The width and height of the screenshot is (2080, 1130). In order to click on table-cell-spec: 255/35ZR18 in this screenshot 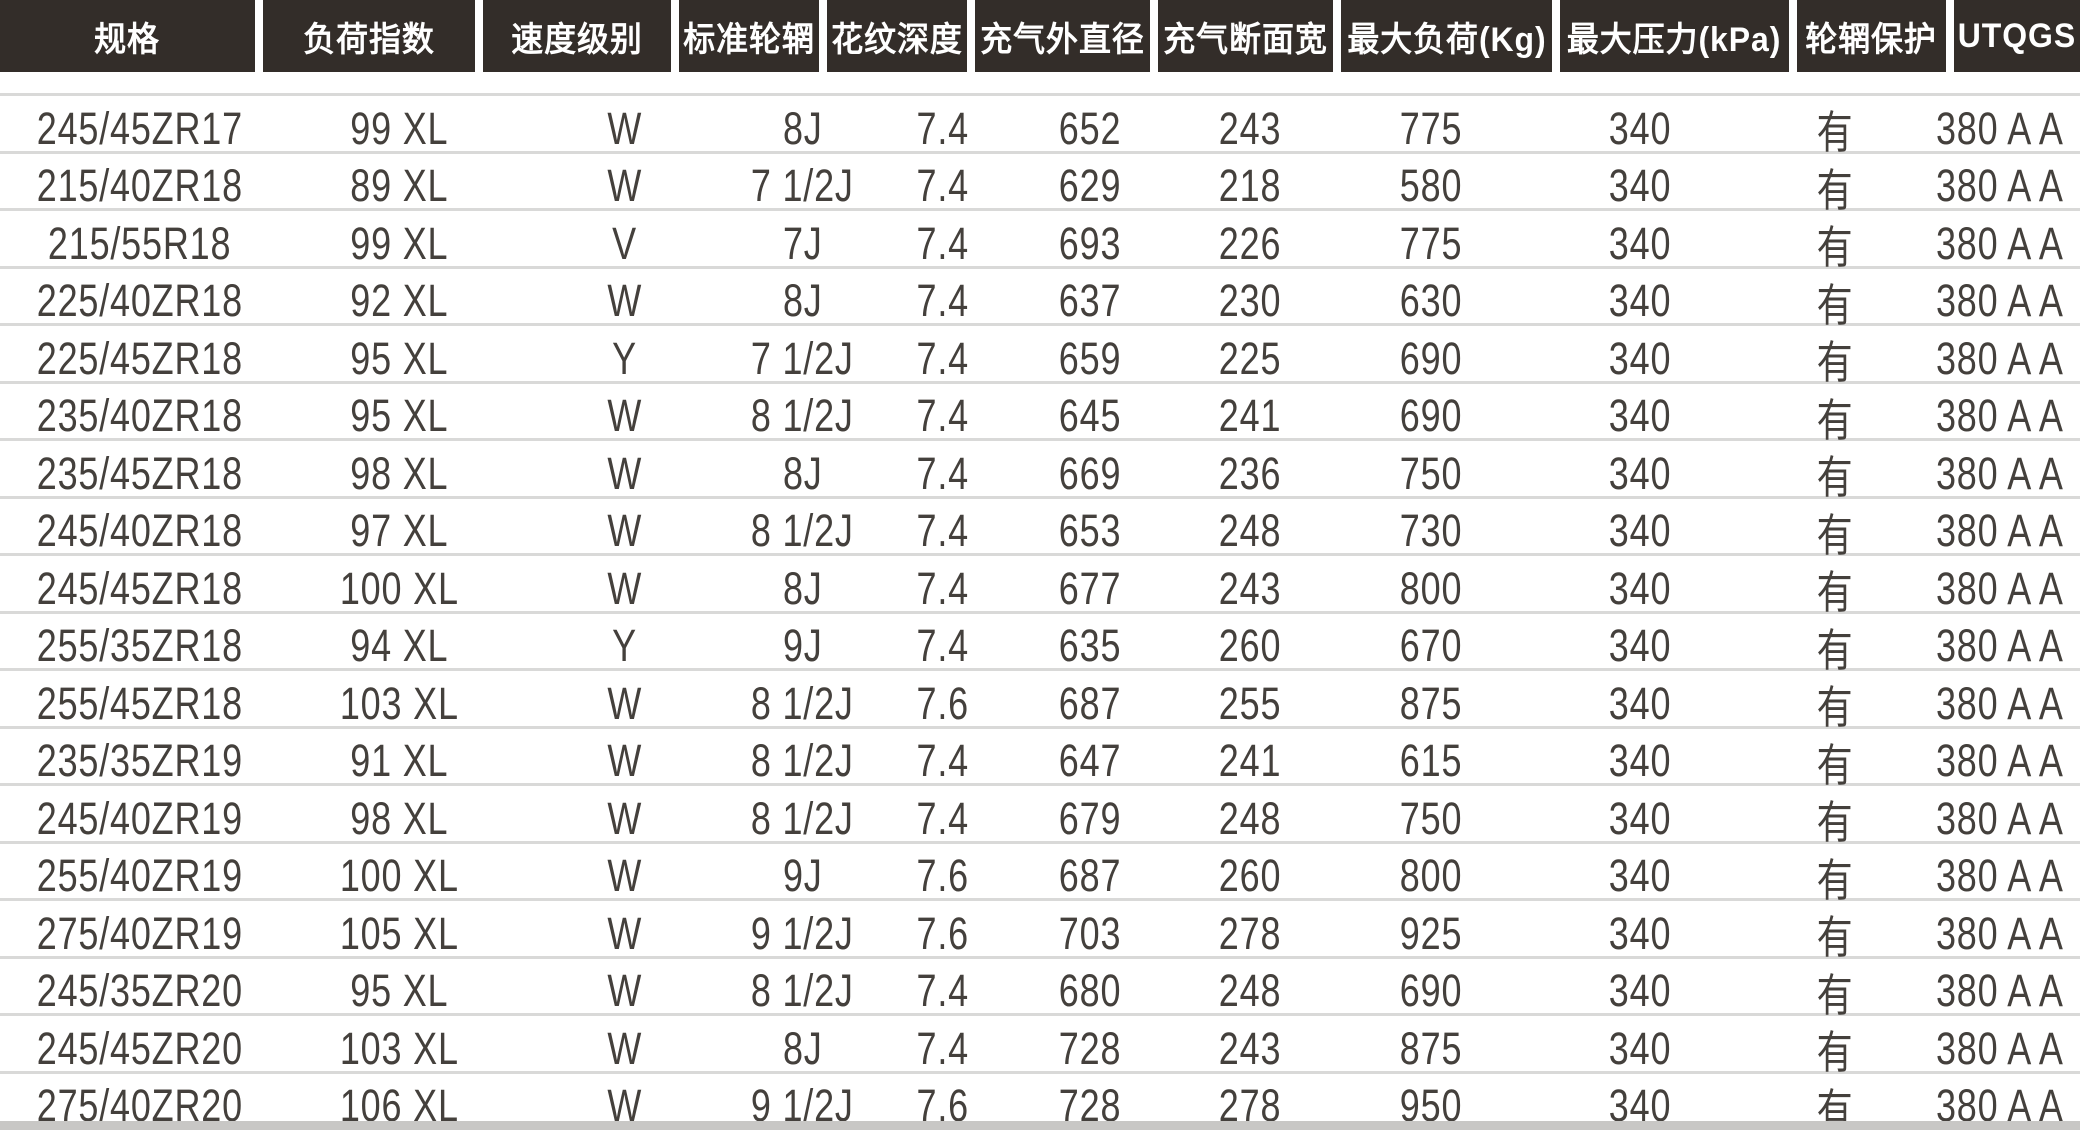, I will do `click(140, 646)`.